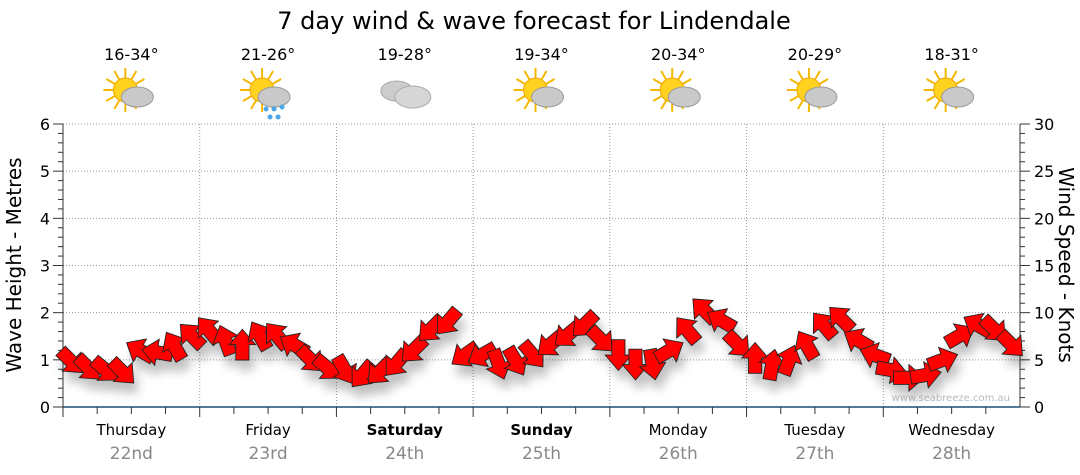 The width and height of the screenshot is (1080, 475). I want to click on y2-tick-label: 15, so click(1044, 266).